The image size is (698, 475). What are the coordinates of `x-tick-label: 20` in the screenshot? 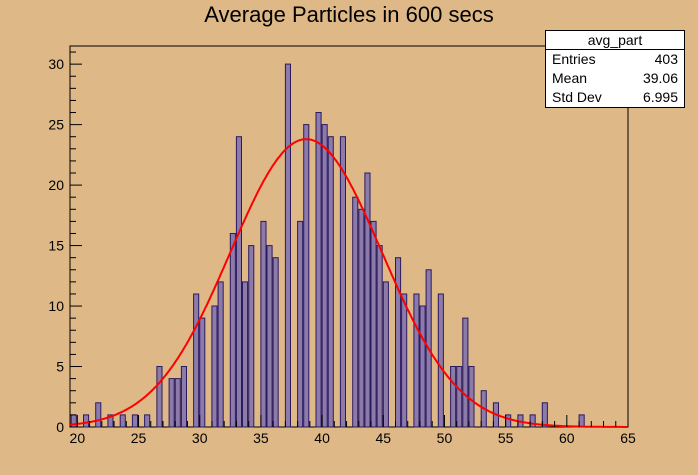 It's located at (78, 438).